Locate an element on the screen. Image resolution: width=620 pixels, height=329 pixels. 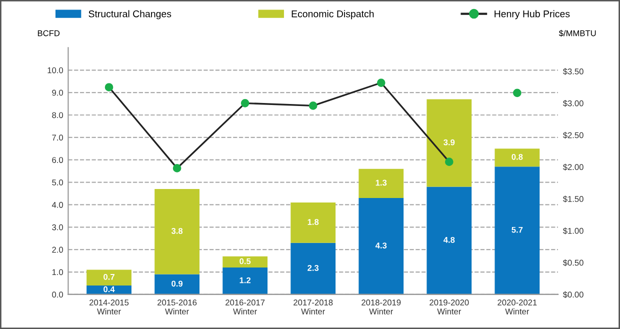
data-label: 0.8 is located at coordinates (517, 157).